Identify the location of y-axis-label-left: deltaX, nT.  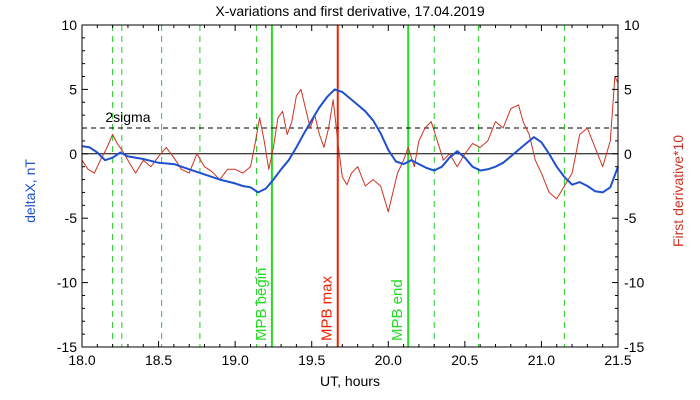
(30, 191).